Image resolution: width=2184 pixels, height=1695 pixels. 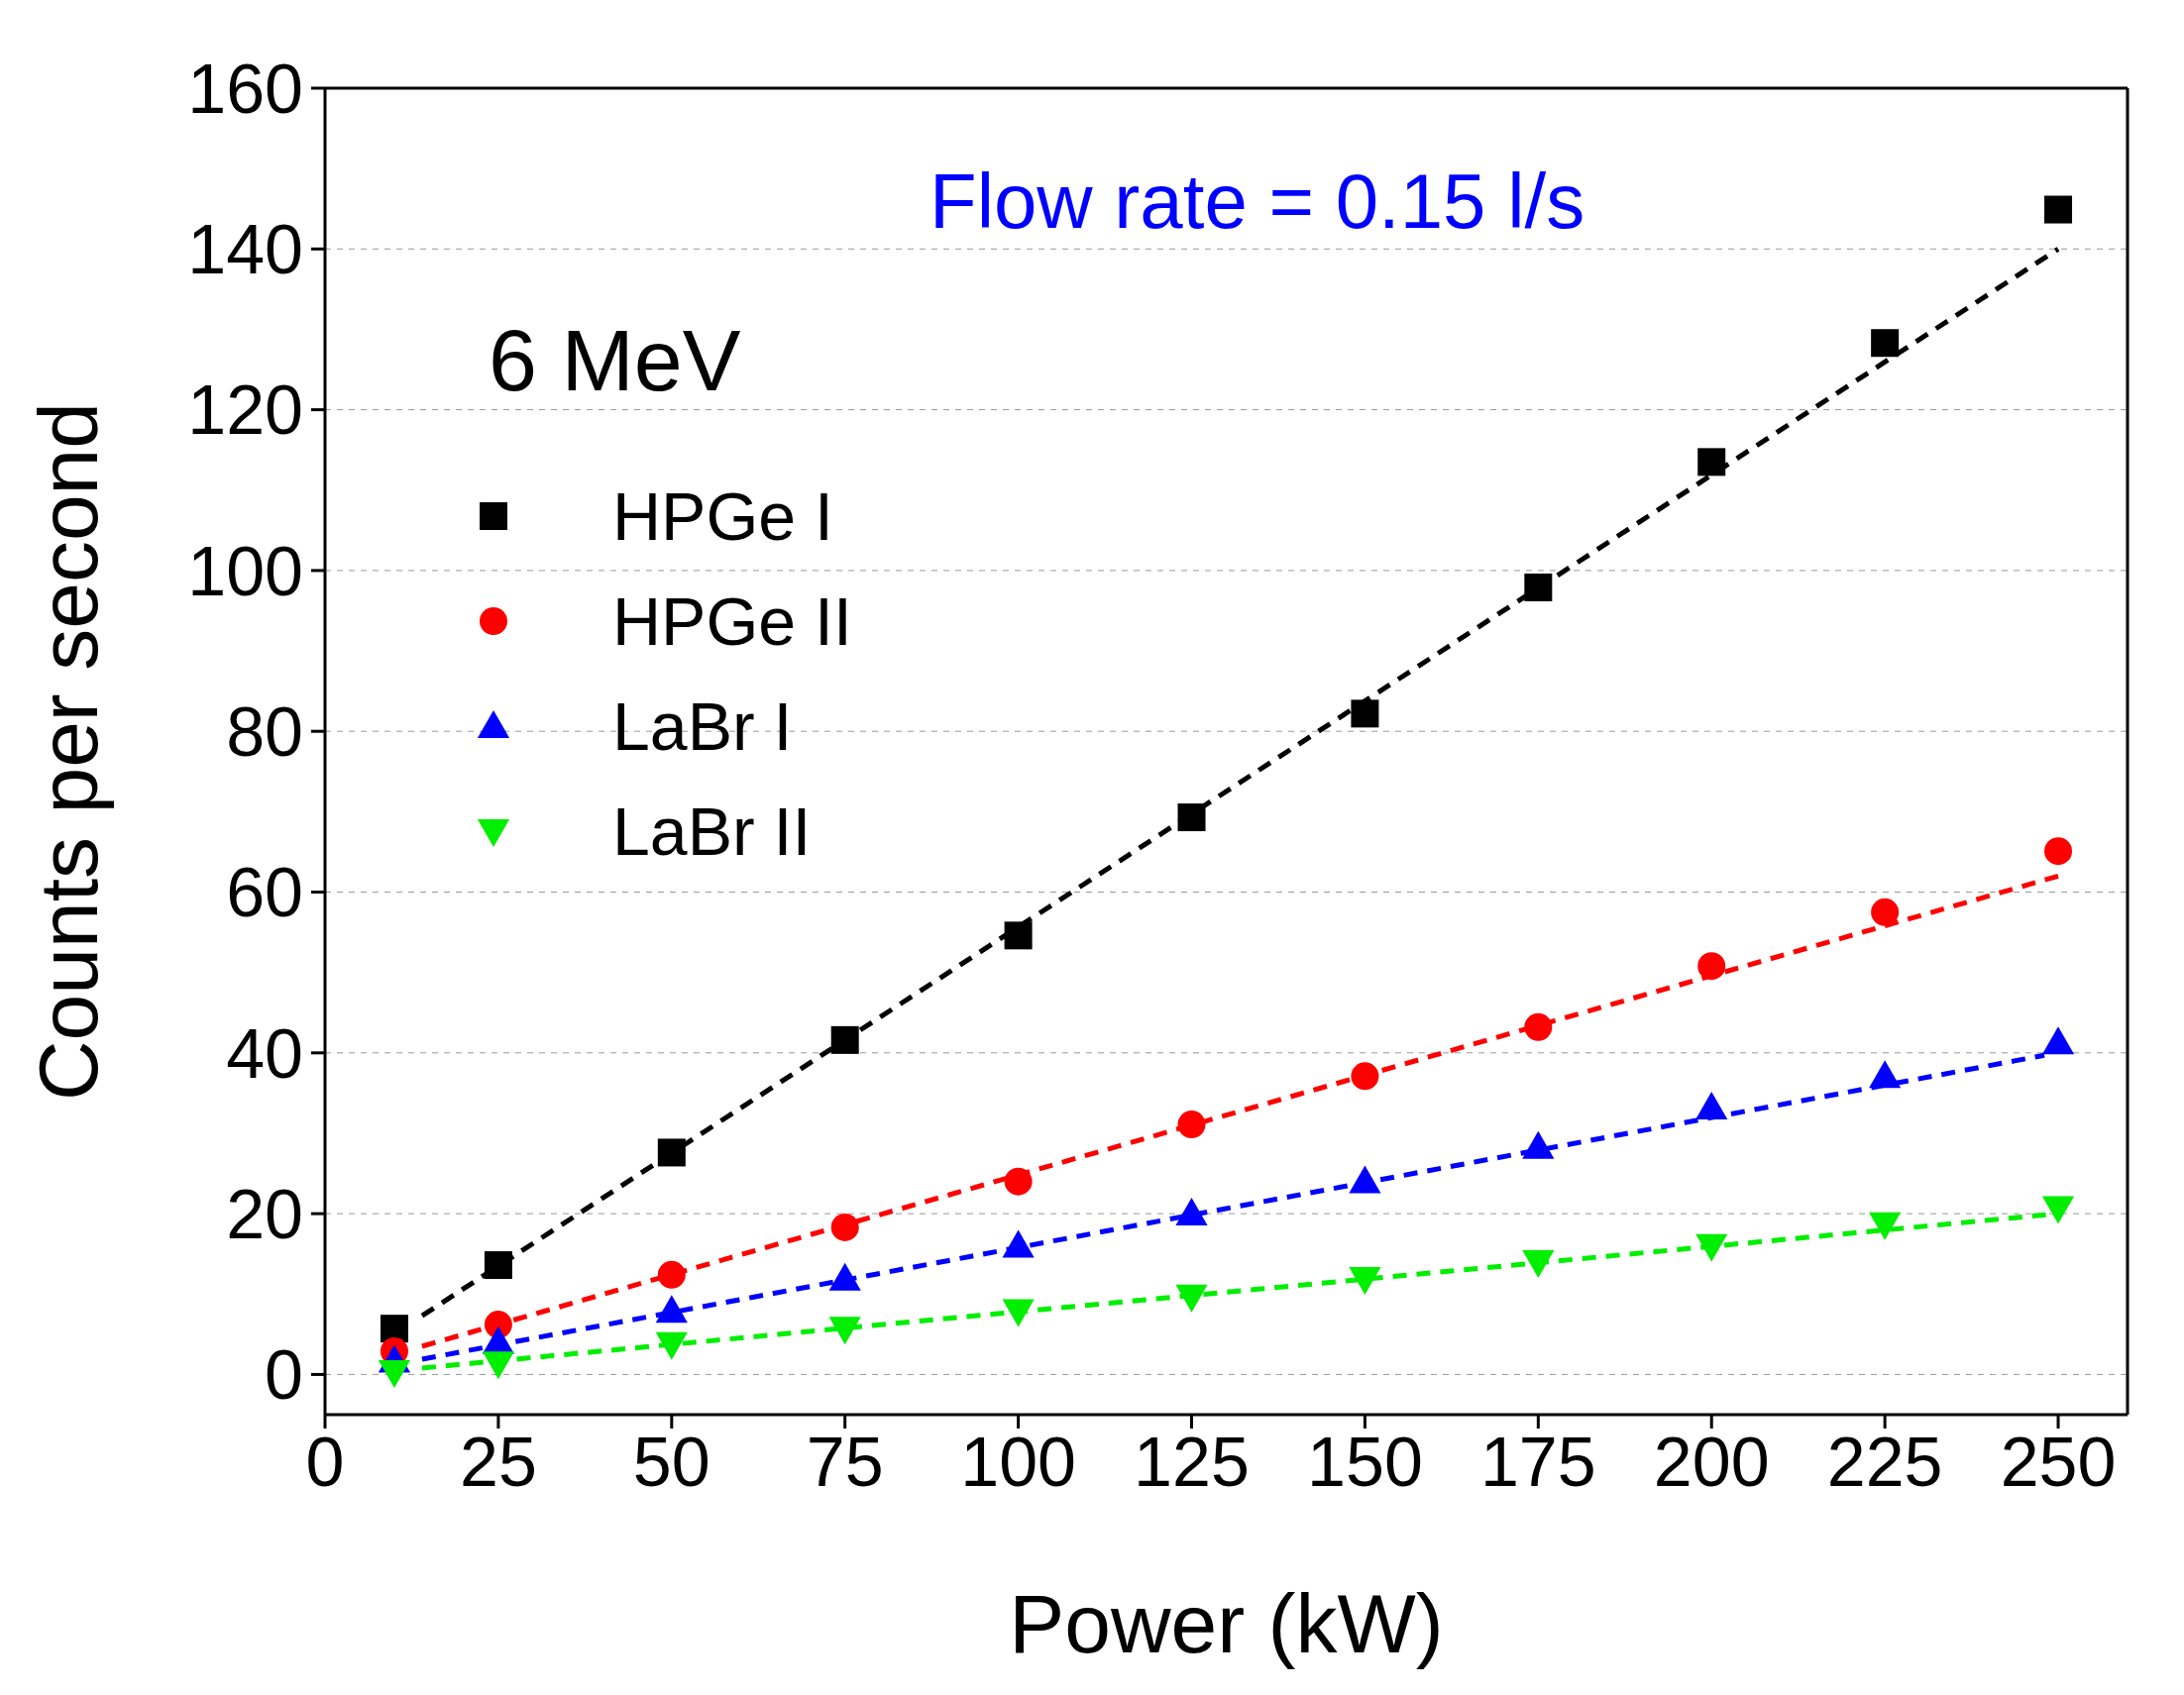 What do you see at coordinates (1226, 1623) in the screenshot?
I see `x-axis-title: Power (kW)` at bounding box center [1226, 1623].